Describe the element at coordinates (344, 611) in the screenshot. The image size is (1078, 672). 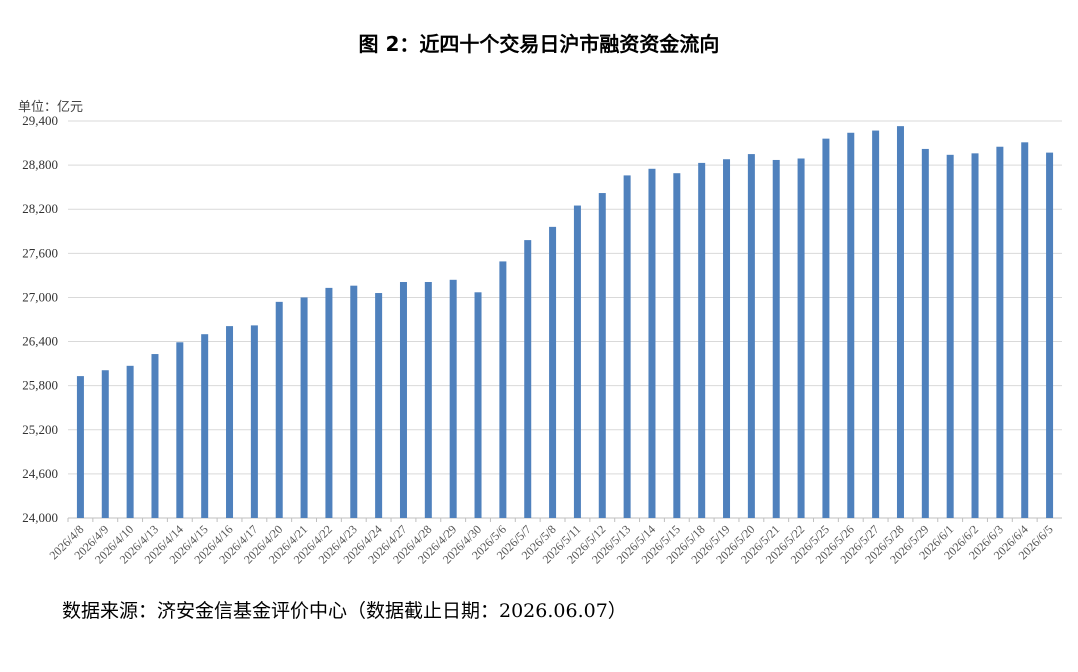
I see `source-note: 数据来源：济安金信基金评价中心（数据截止日期：2026.06.07）` at that location.